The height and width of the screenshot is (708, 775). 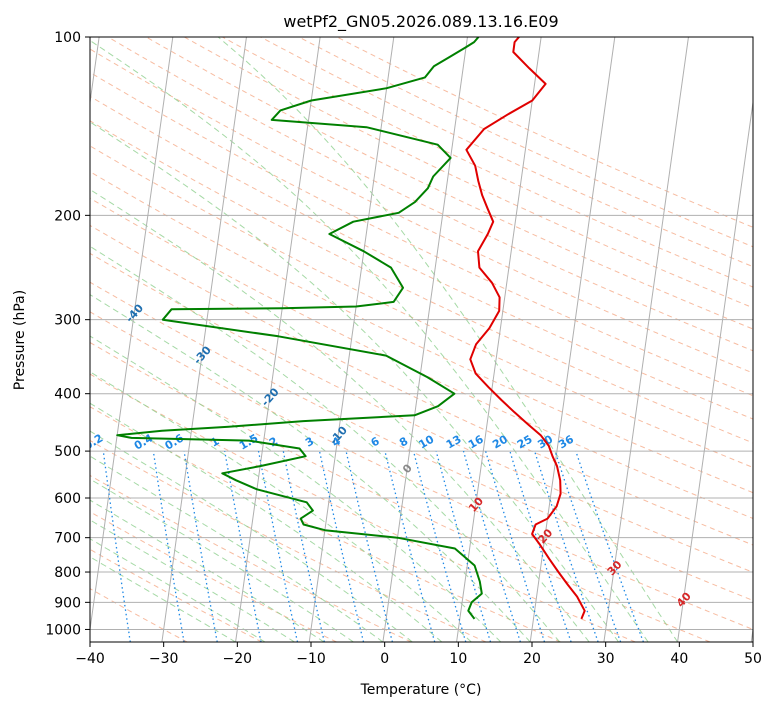 What do you see at coordinates (67, 603) in the screenshot?
I see `y-tick-label: 900` at bounding box center [67, 603].